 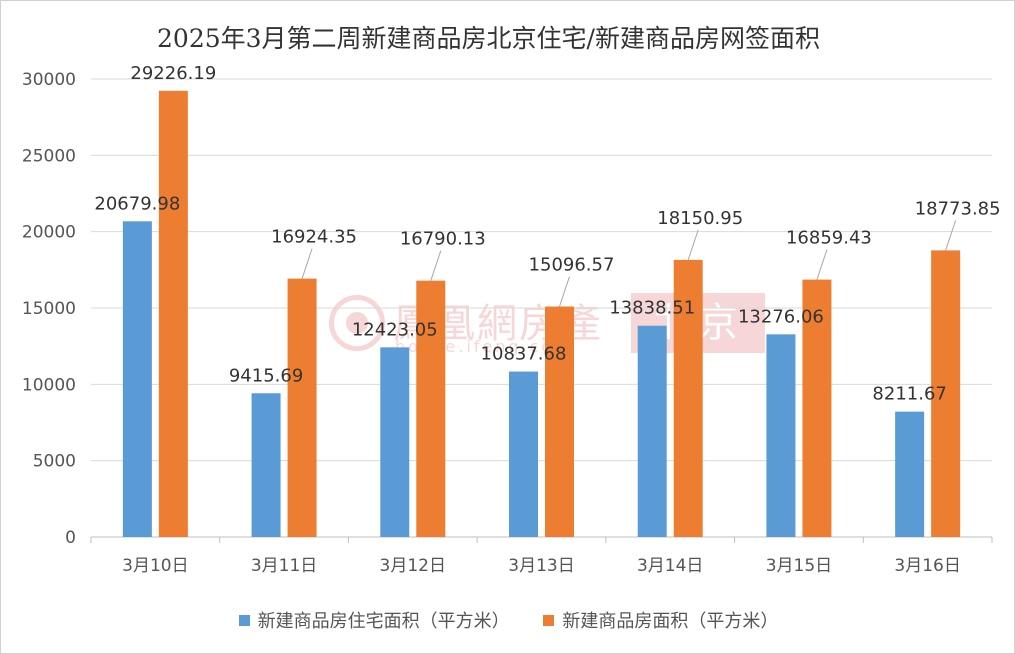 What do you see at coordinates (54, 462) in the screenshot?
I see `y-tick-label: 5000` at bounding box center [54, 462].